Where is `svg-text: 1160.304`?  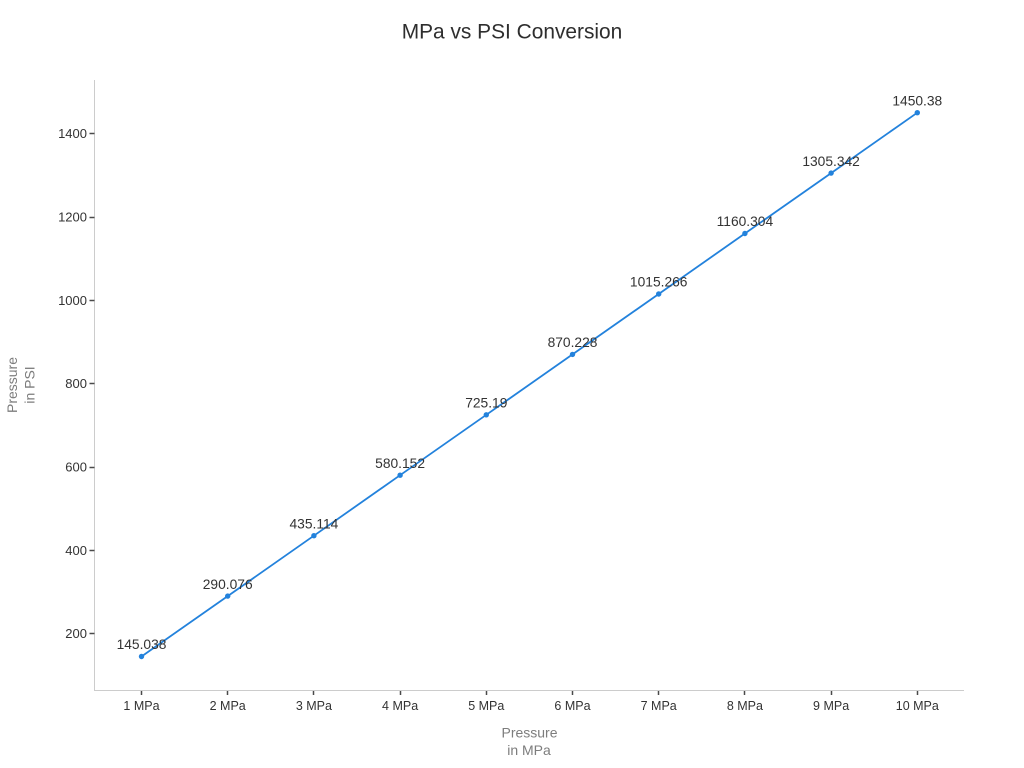 svg-text: 1160.304 is located at coordinates (745, 221).